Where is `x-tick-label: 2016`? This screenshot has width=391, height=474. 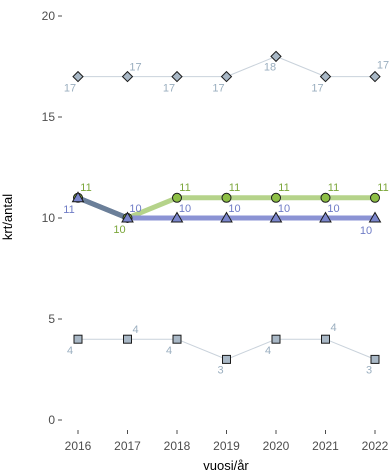
x-tick-label: 2016 is located at coordinates (78, 446).